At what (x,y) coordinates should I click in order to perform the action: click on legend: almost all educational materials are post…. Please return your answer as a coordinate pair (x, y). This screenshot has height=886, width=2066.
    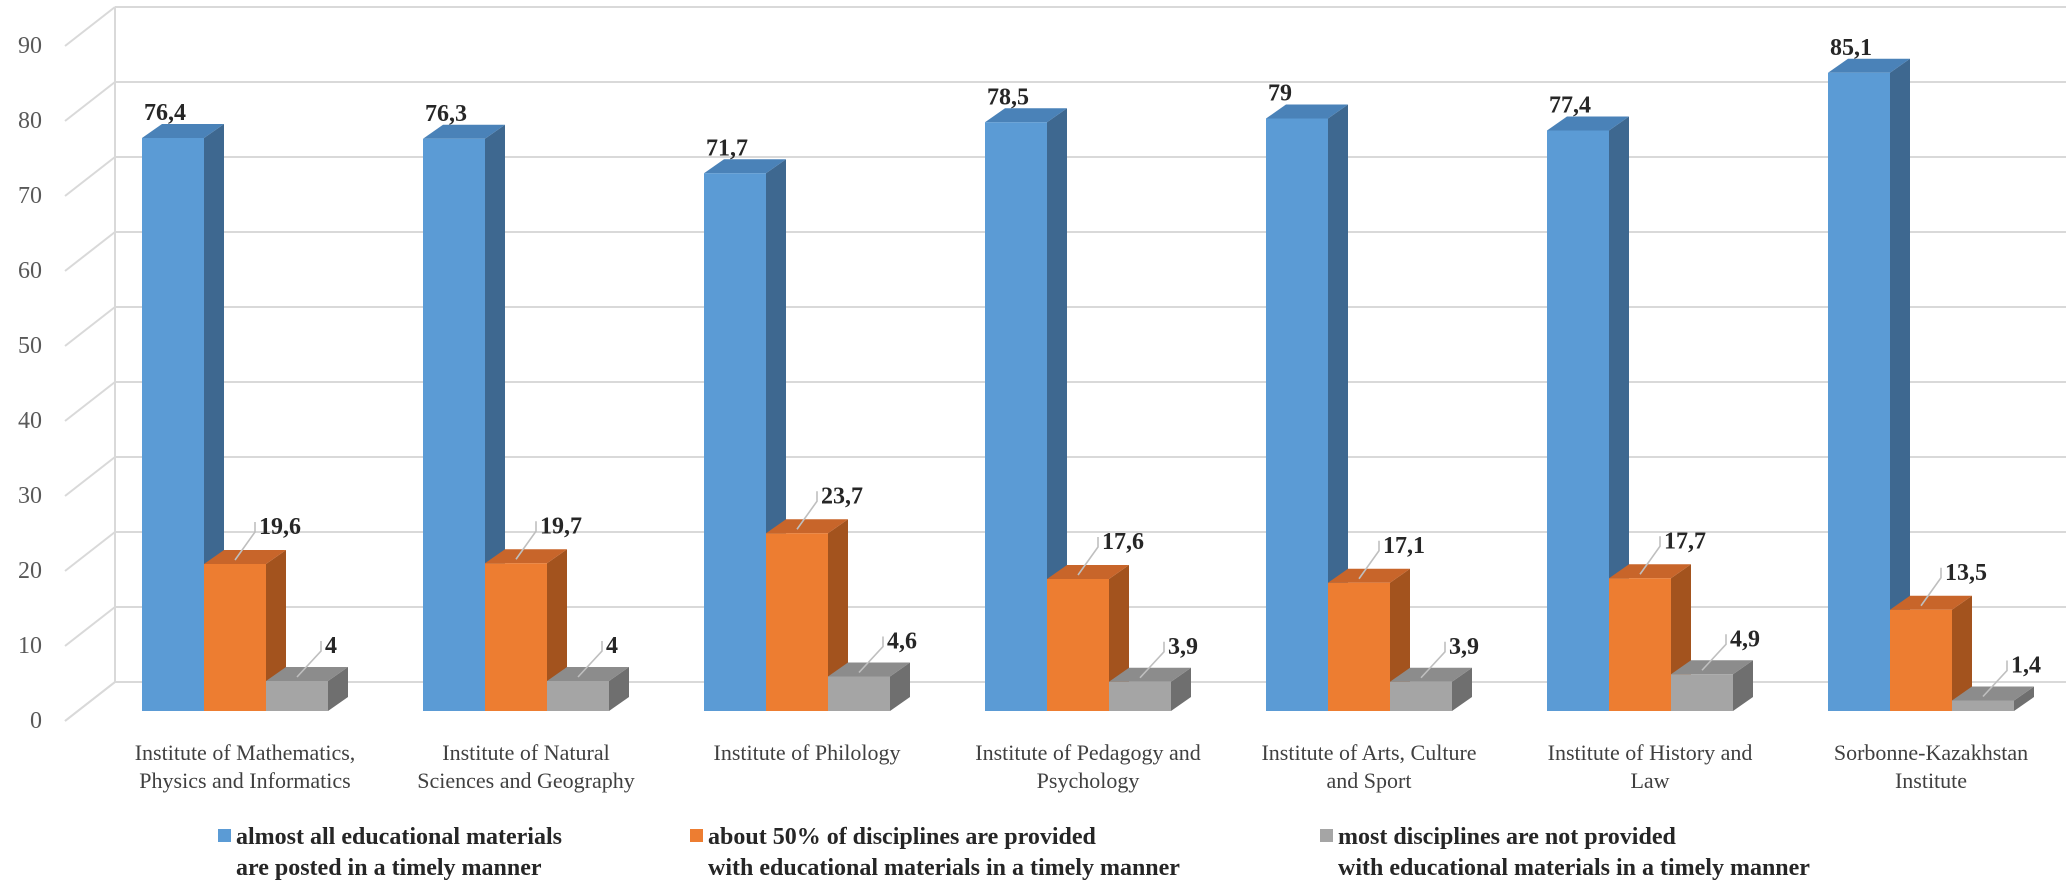
    Looking at the image, I should click on (1014, 852).